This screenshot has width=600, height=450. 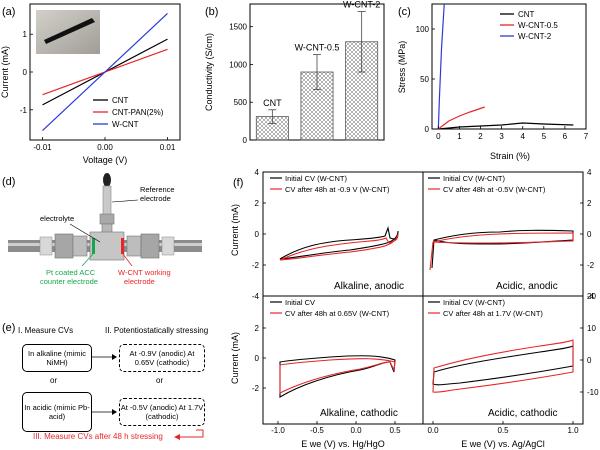 What do you see at coordinates (402, 67) in the screenshot?
I see `panel-c-ylabel: Stress (MPa)` at bounding box center [402, 67].